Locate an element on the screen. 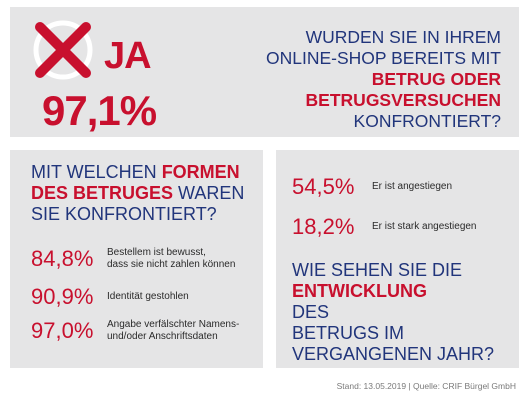 The height and width of the screenshot is (400, 530). stat-row: 90,9% Identität gestohlen is located at coordinates (110, 297).